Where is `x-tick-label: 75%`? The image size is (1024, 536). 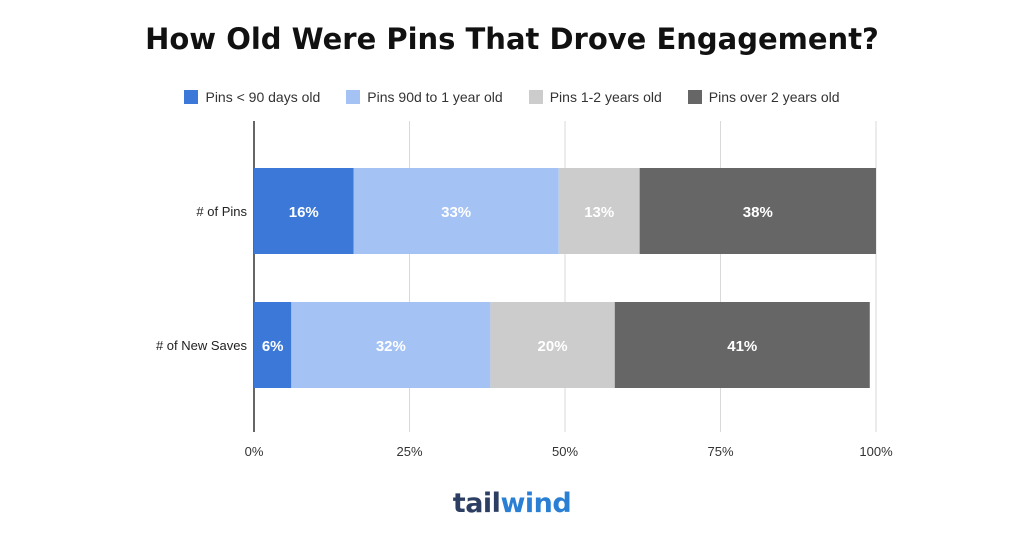
x-tick-label: 75% is located at coordinates (720, 451).